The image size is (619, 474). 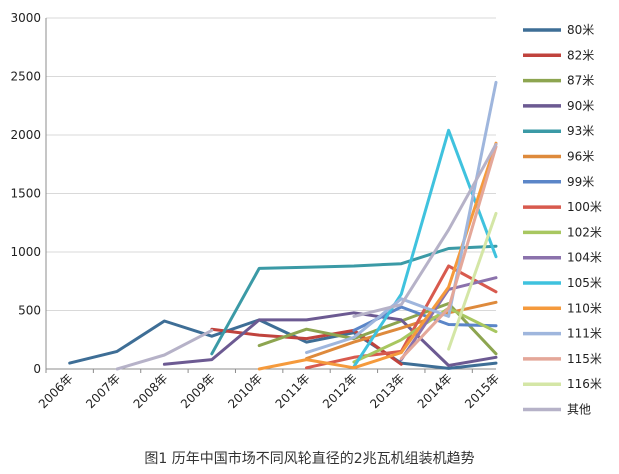 What do you see at coordinates (482, 391) in the screenshot?
I see `x-tick-label: 2015年` at bounding box center [482, 391].